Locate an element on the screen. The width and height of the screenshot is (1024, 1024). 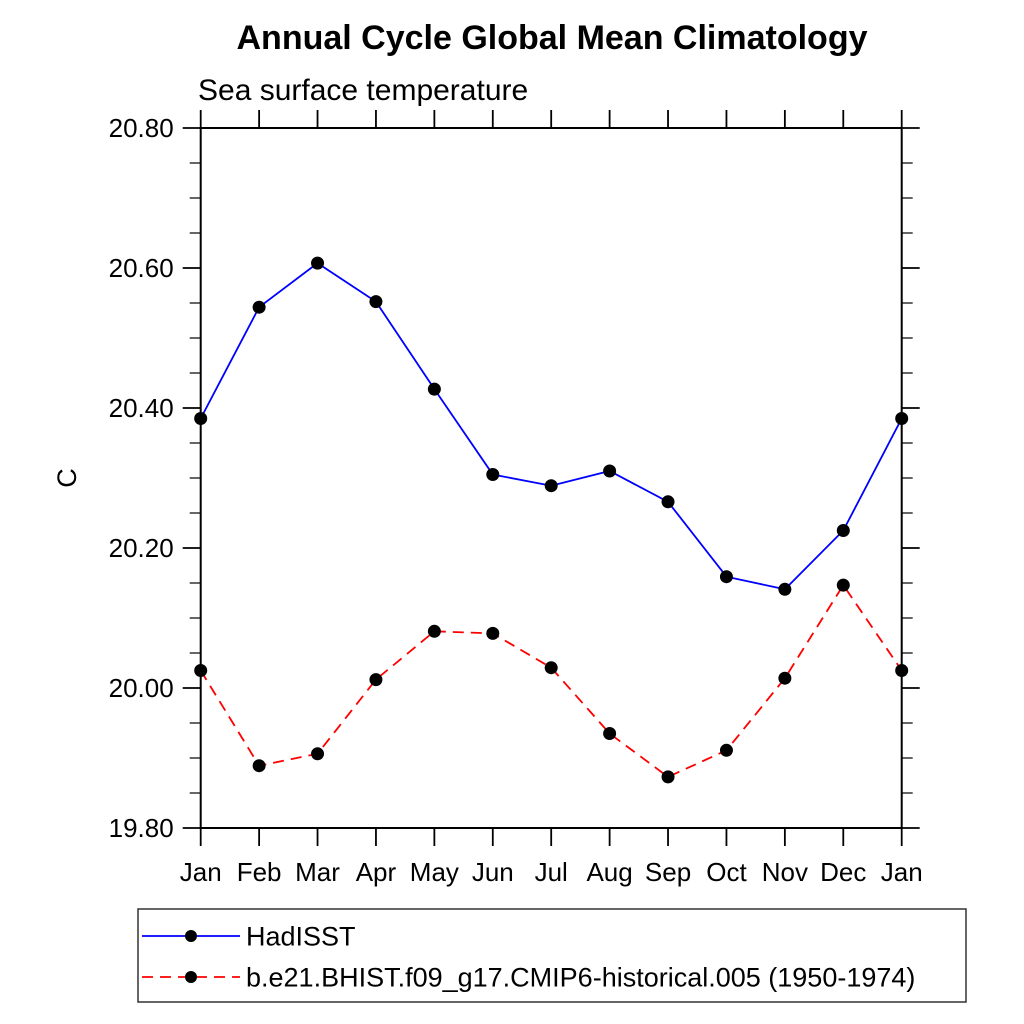
x-tick-label: Jul is located at coordinates (551, 872).